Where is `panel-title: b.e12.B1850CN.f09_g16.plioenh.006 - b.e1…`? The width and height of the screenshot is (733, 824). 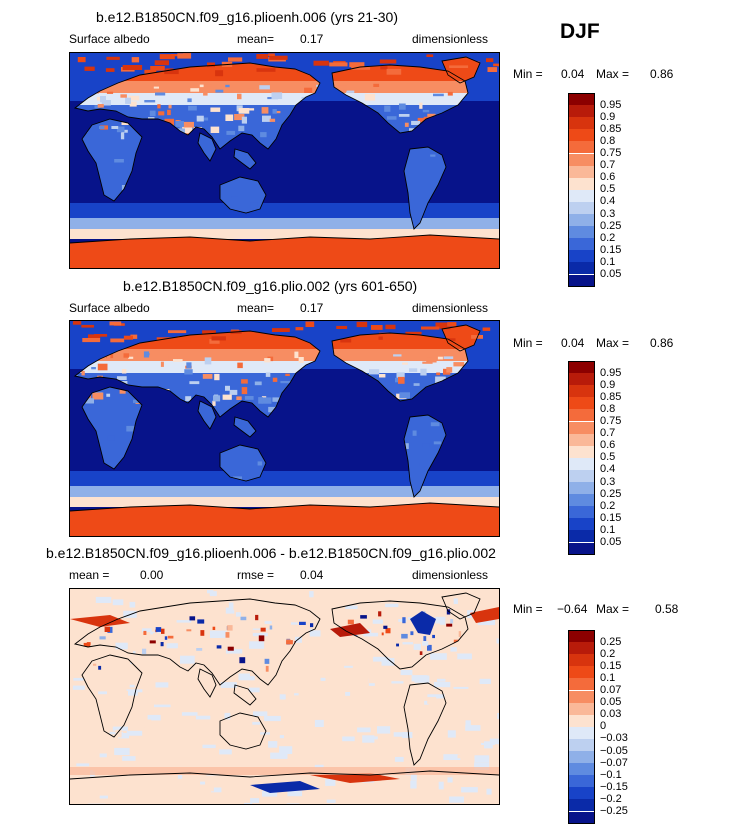
panel-title: b.e12.B1850CN.f09_g16.plioenh.006 - b.e1… is located at coordinates (271, 553).